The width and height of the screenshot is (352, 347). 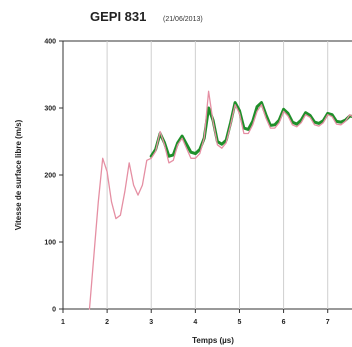 What do you see at coordinates (50, 176) in the screenshot?
I see `y-tick-label: 200` at bounding box center [50, 176].